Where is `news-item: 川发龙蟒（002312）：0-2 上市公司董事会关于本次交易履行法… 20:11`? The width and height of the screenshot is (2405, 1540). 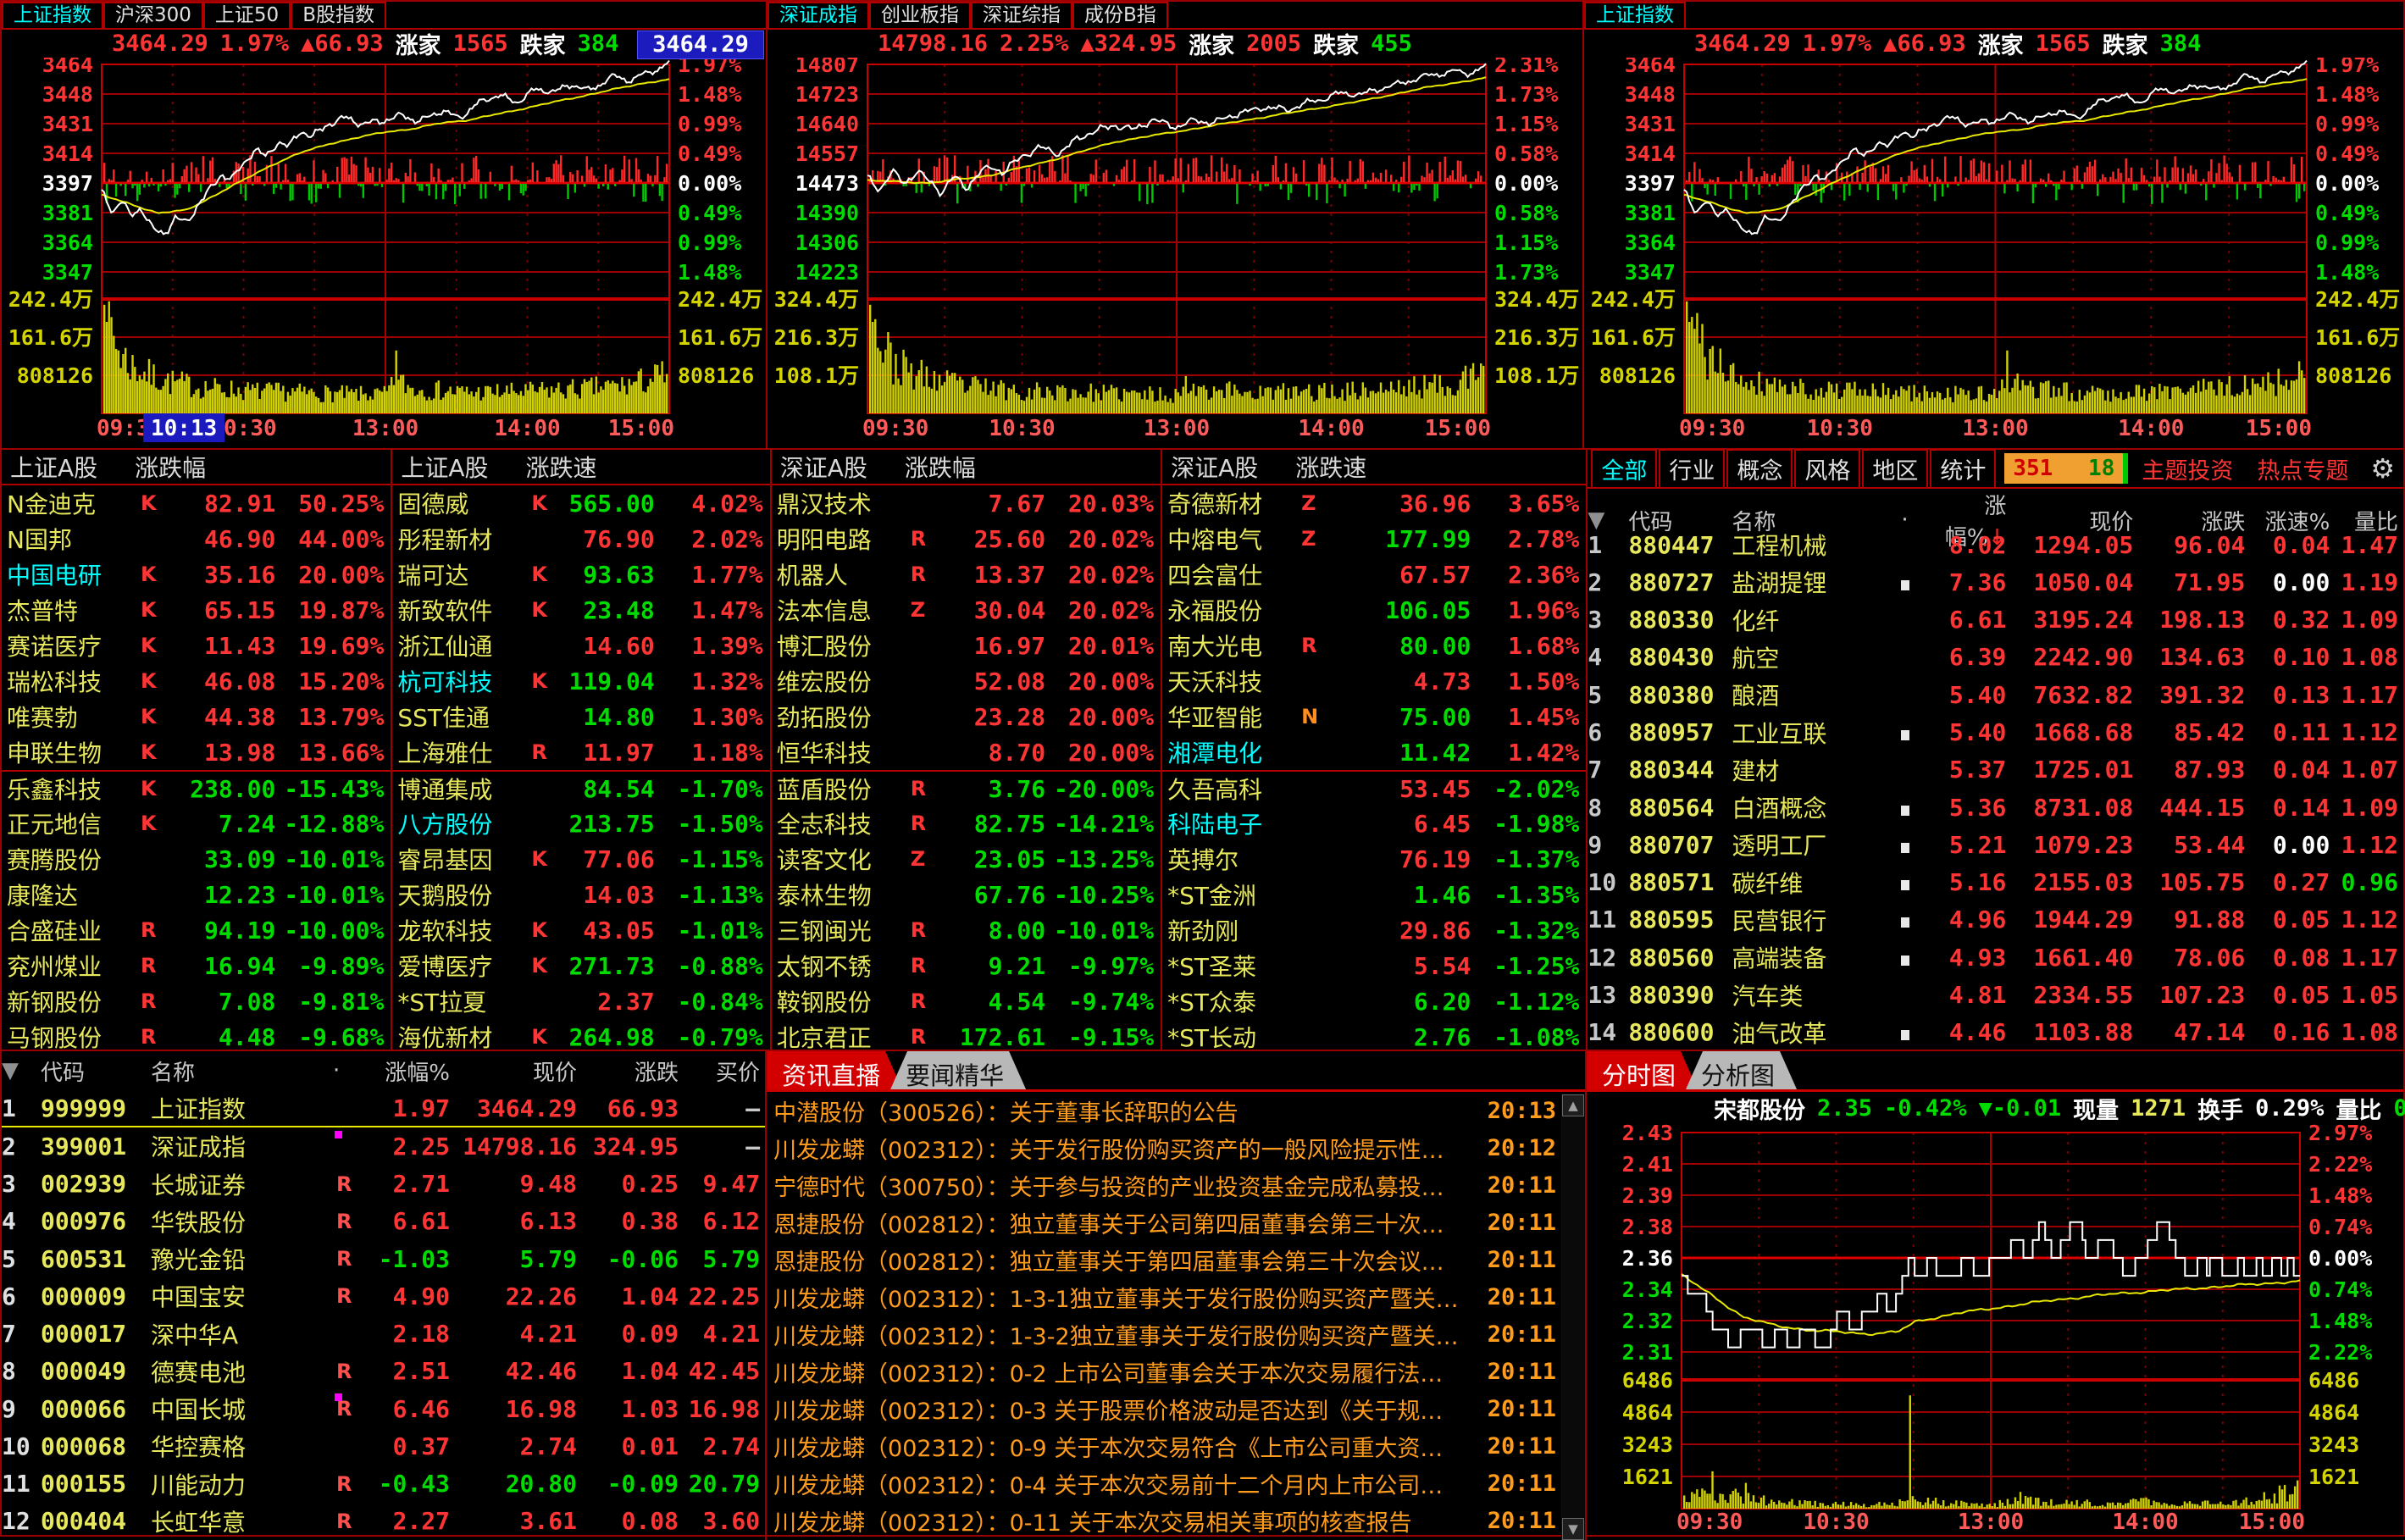 news-item: 川发龙蟒（002312）：0-2 上市公司董事会关于本次交易履行法… 20:11 is located at coordinates (1163, 1372).